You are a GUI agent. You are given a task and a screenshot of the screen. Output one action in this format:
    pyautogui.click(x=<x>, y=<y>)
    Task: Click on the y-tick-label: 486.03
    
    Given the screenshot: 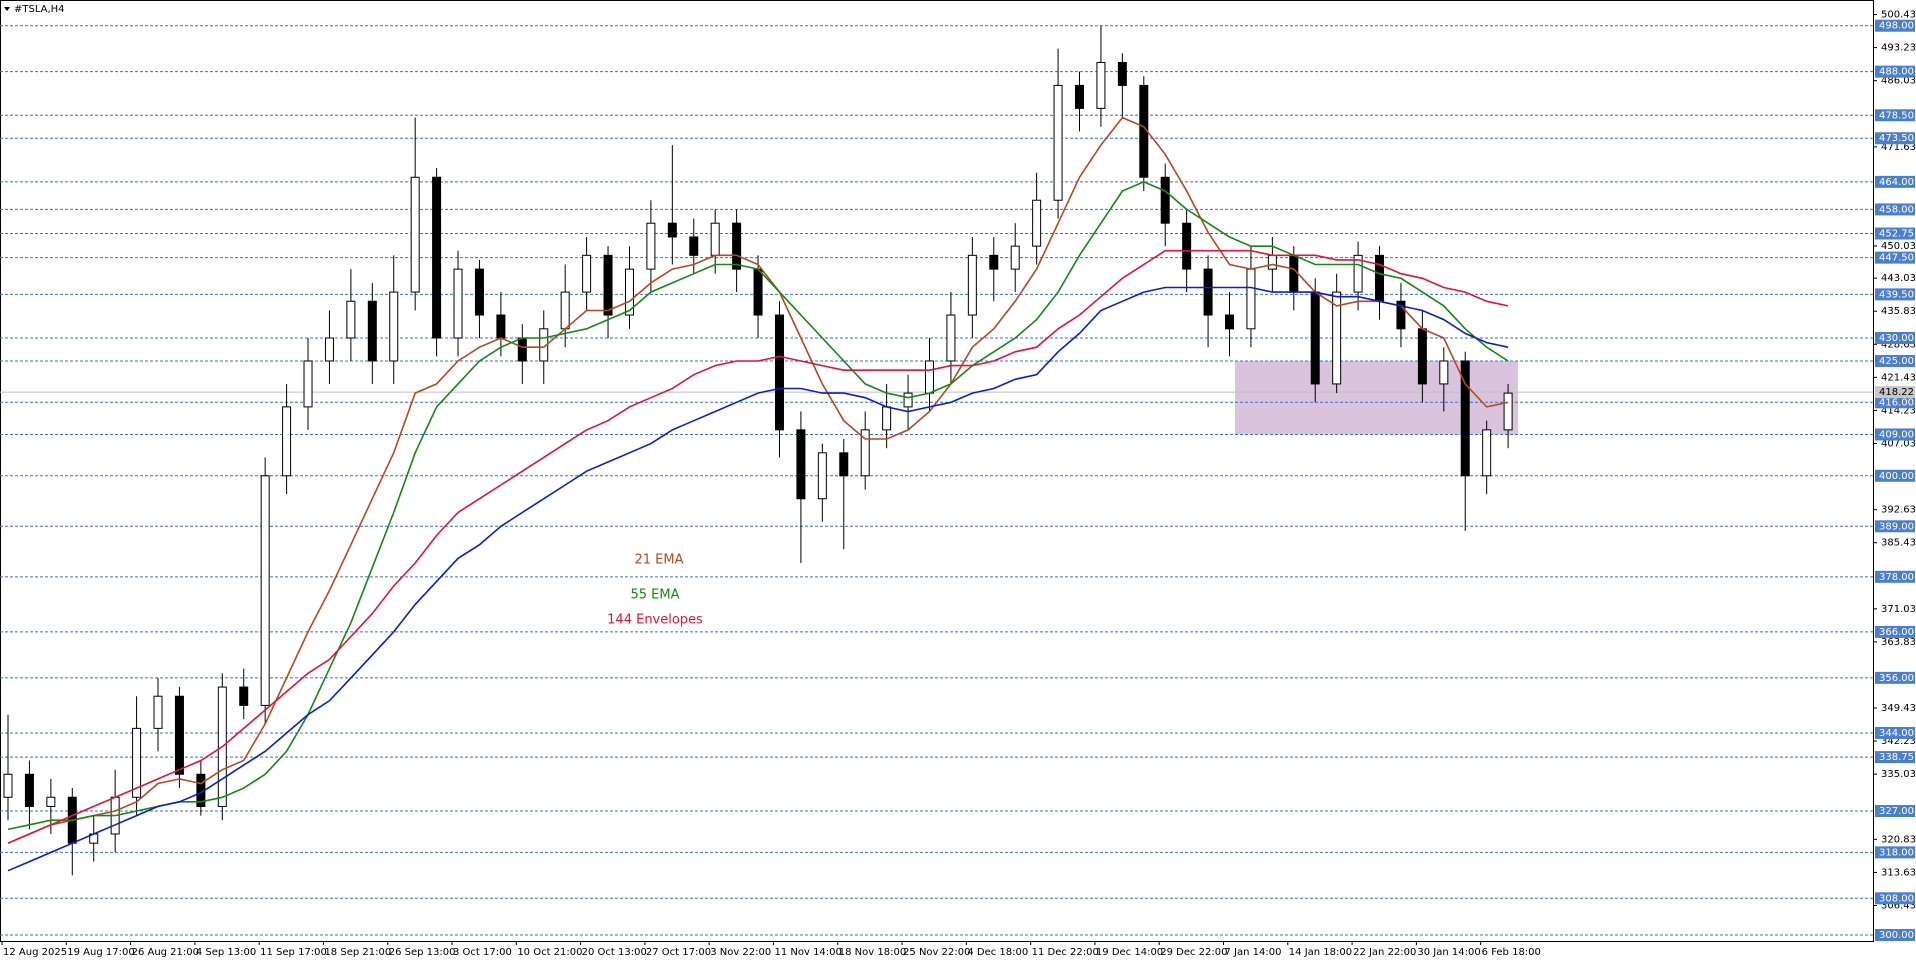 What is the action you would take?
    pyautogui.click(x=1898, y=81)
    